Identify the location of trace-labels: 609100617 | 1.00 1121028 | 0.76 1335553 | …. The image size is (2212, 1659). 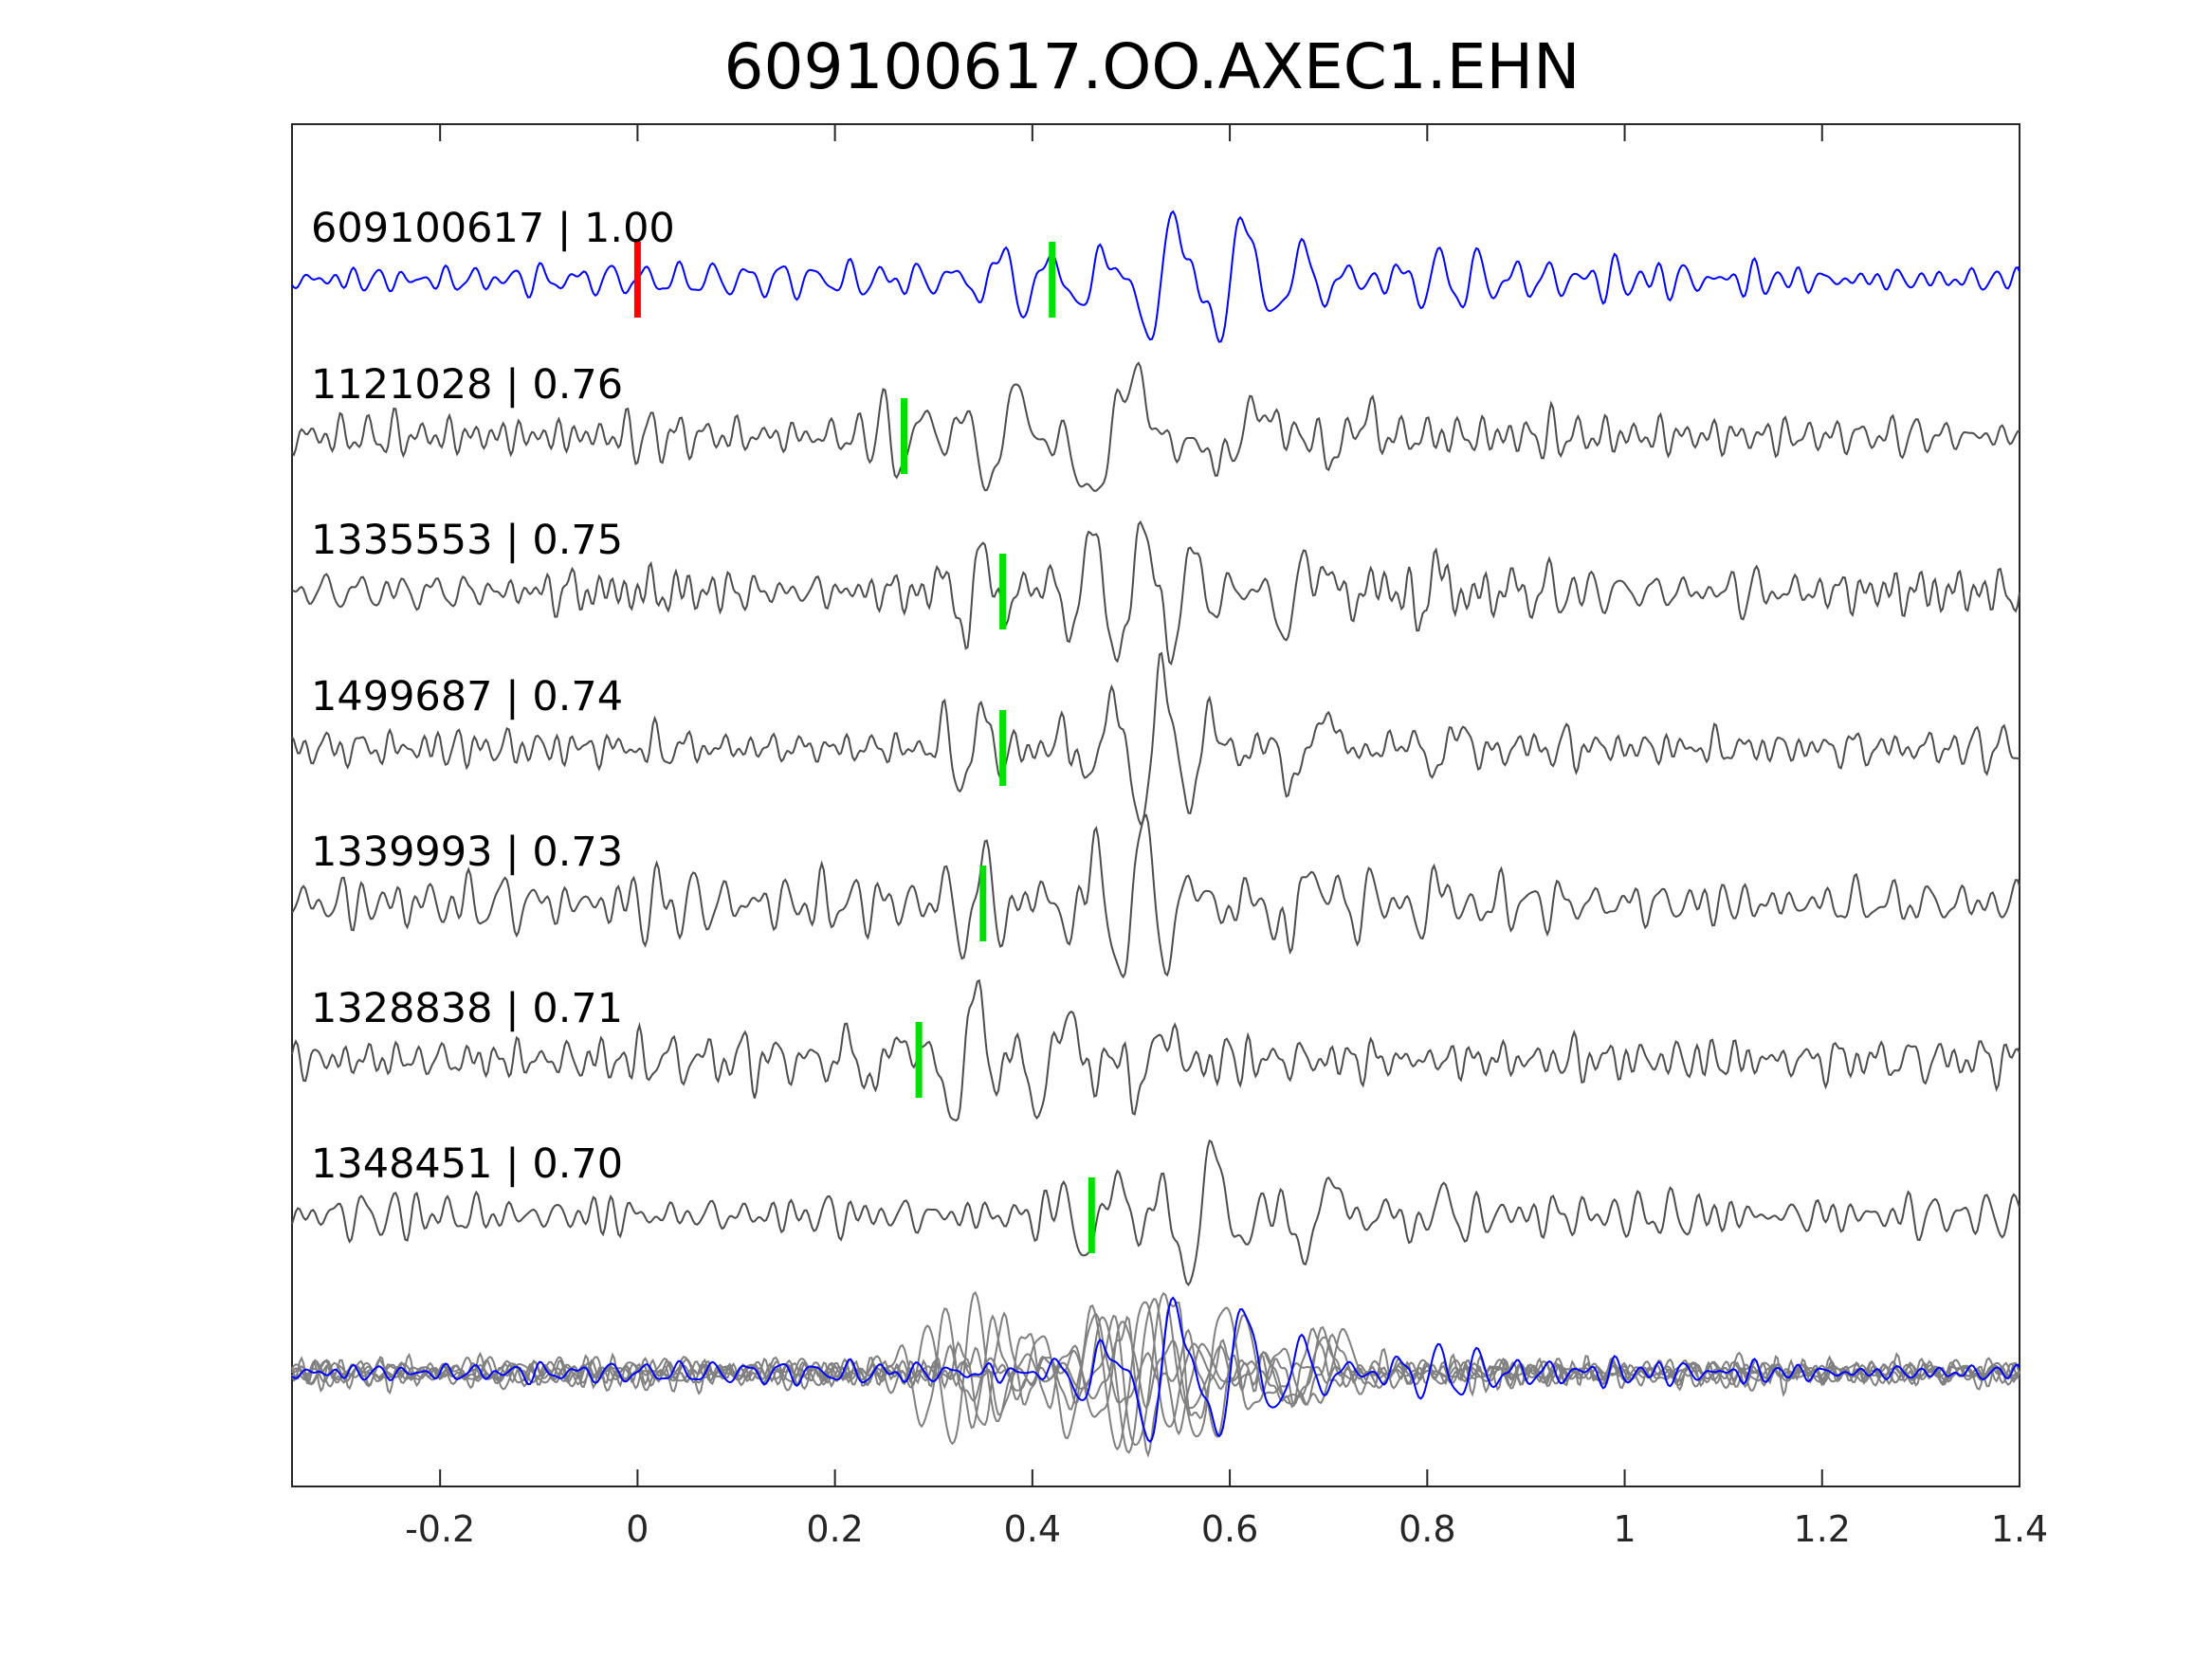
(493, 696).